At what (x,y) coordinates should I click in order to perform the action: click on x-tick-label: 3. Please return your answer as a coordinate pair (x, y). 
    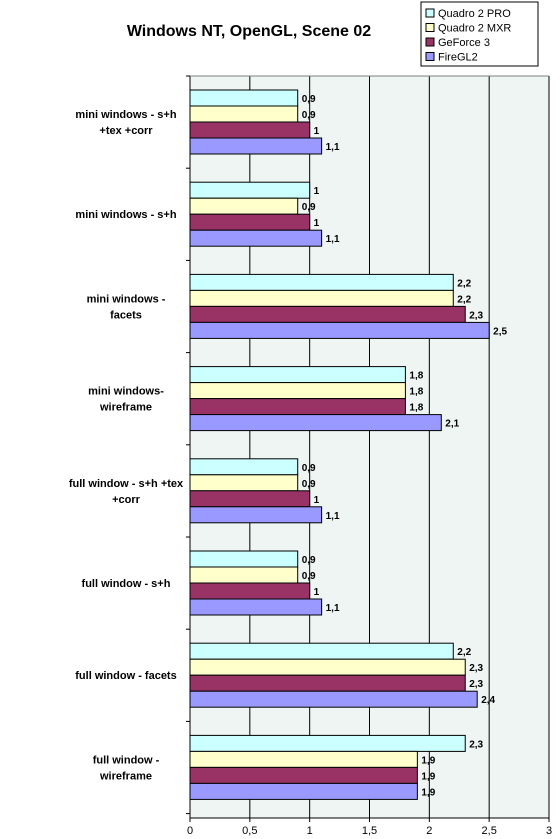
    Looking at the image, I should click on (549, 831).